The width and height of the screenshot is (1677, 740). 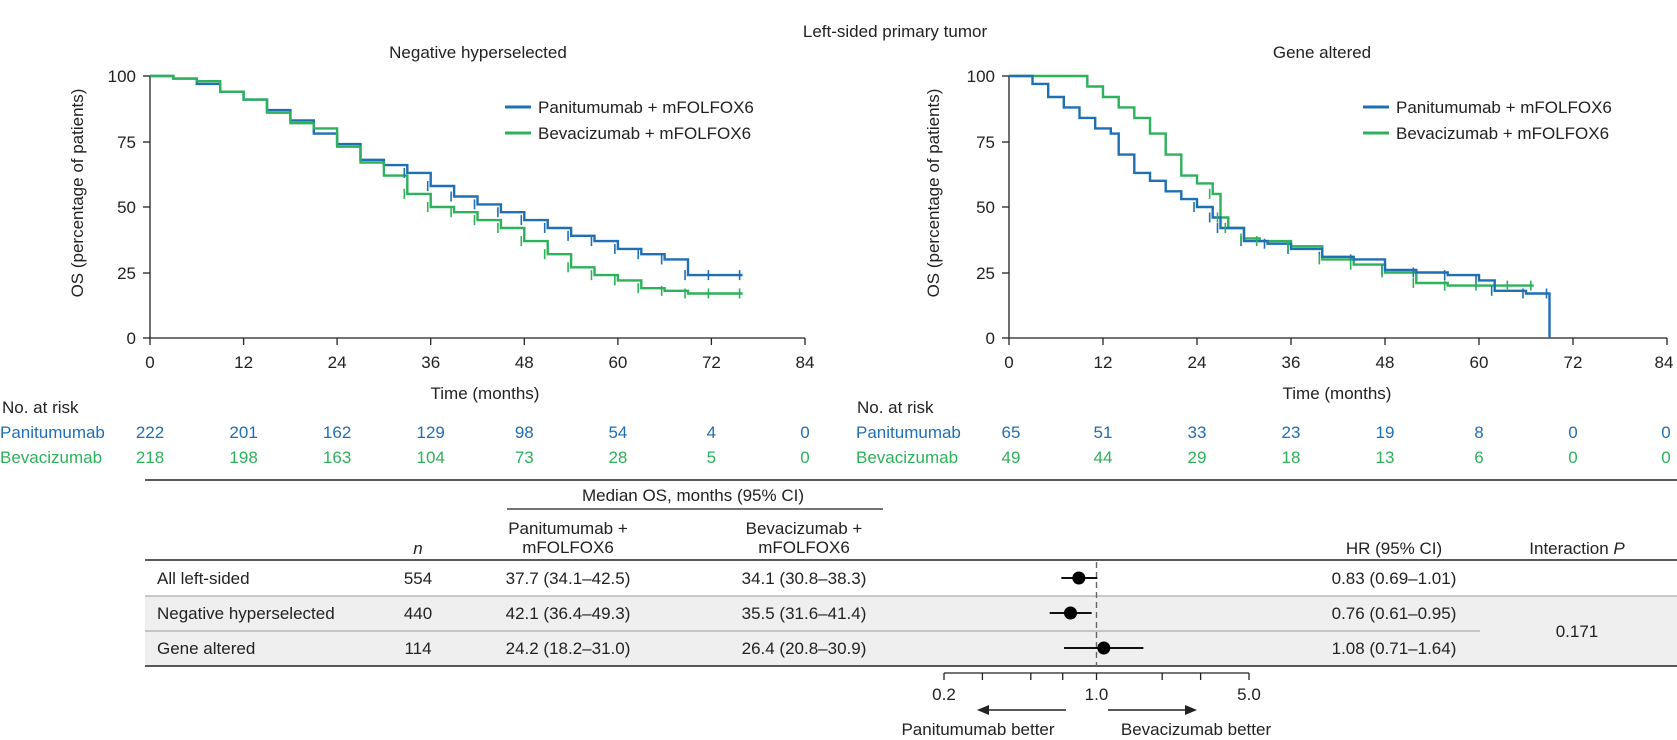 I want to click on interaction-p-value: 0.171, so click(x=1577, y=631).